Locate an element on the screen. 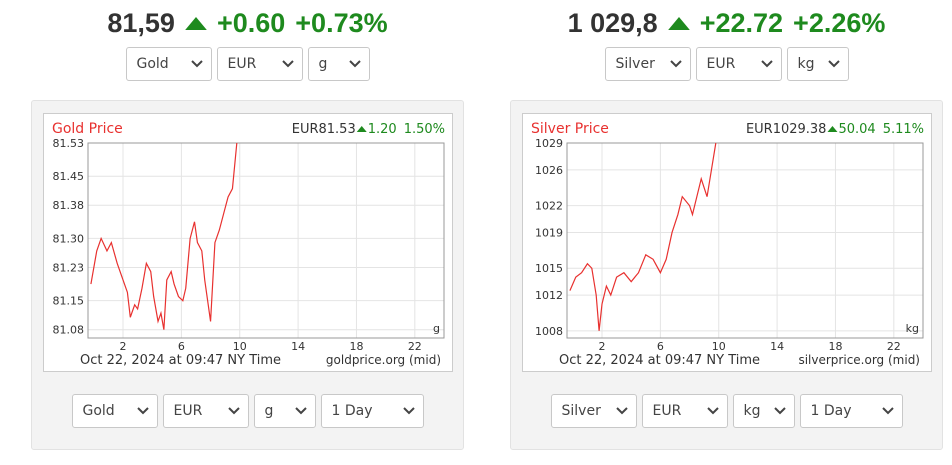 Image resolution: width=952 pixels, height=465 pixels. y-tick-label: 81.45 is located at coordinates (69, 176).